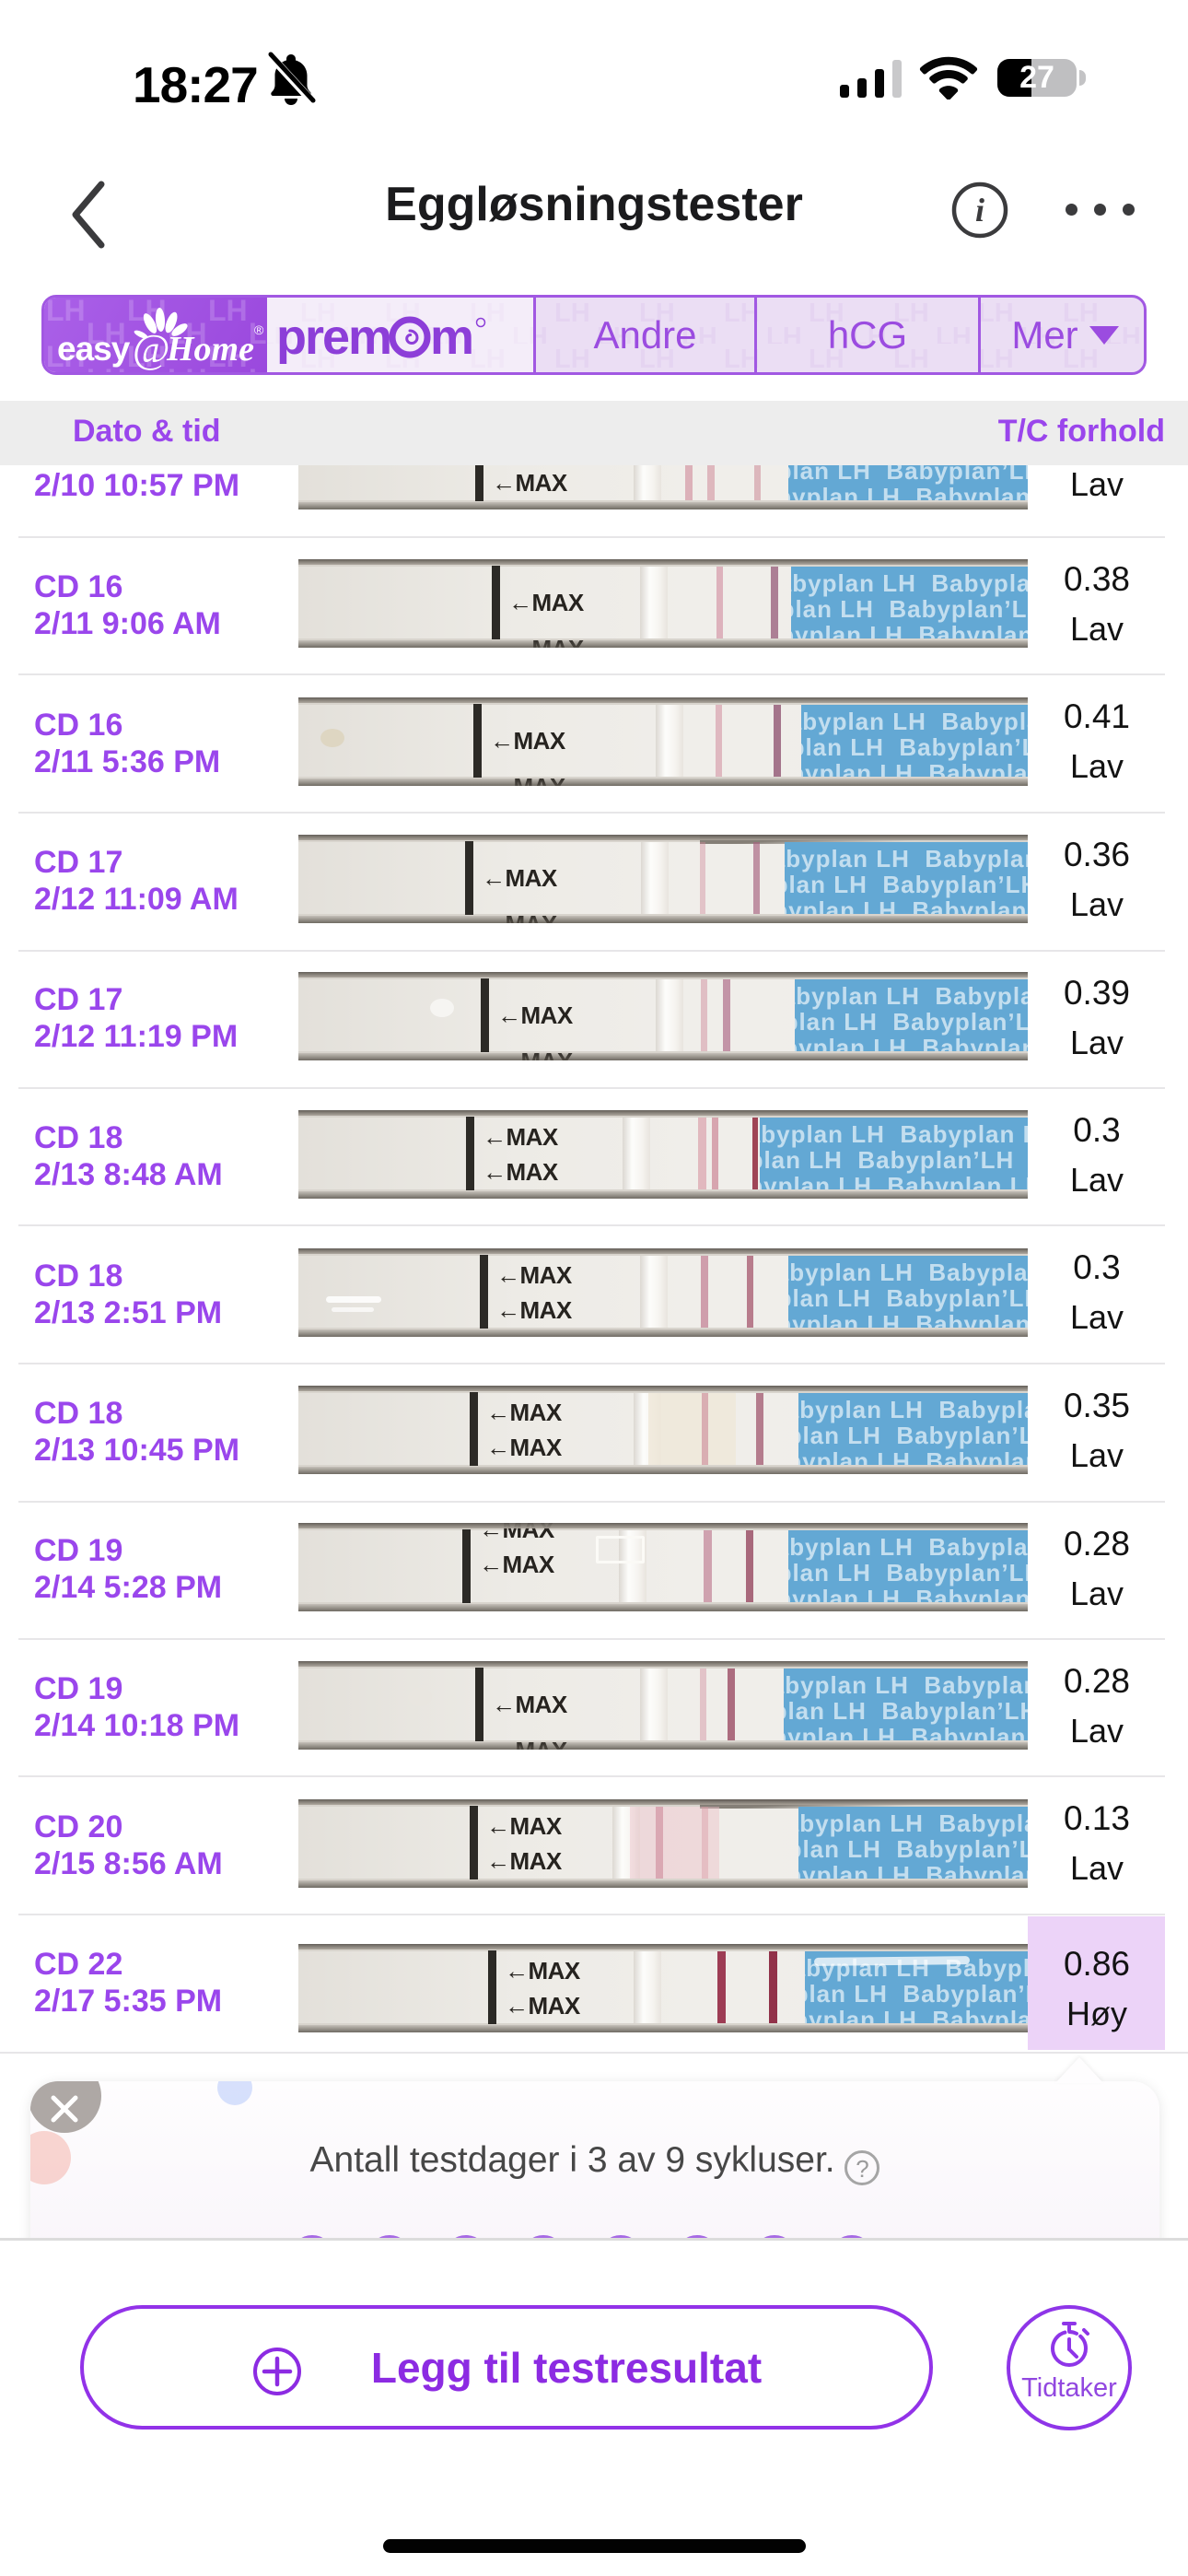  I want to click on svg-text: i, so click(979, 210).